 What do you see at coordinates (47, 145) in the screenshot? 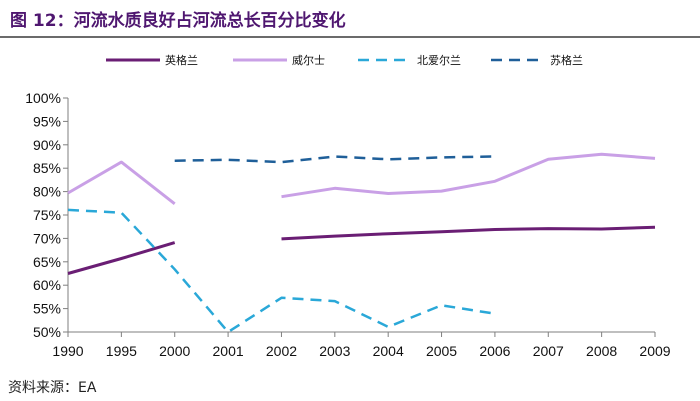
I see `y-tick-label: 90%` at bounding box center [47, 145].